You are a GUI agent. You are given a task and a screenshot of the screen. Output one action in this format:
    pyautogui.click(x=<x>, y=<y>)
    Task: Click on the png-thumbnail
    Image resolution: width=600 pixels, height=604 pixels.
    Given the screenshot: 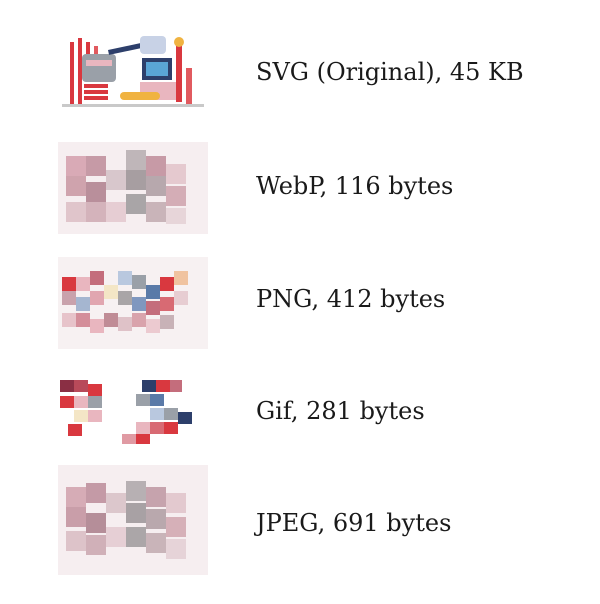 What is the action you would take?
    pyautogui.click(x=133, y=303)
    